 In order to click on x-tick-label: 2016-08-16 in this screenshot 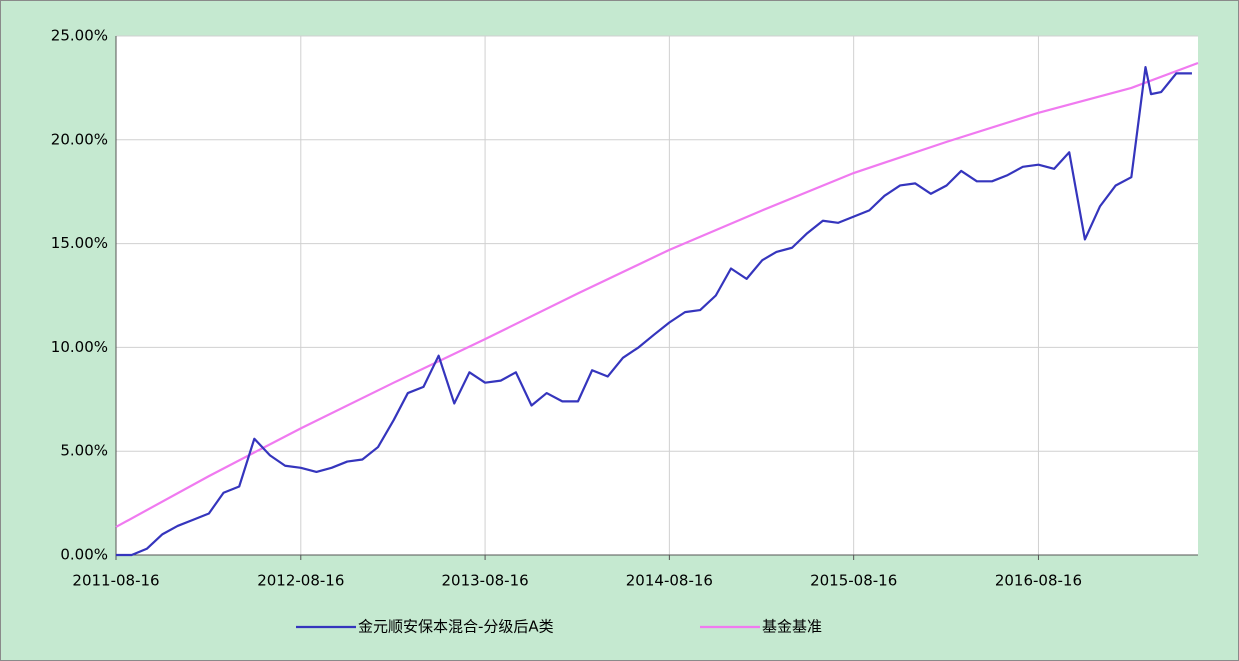, I will do `click(1038, 581)`.